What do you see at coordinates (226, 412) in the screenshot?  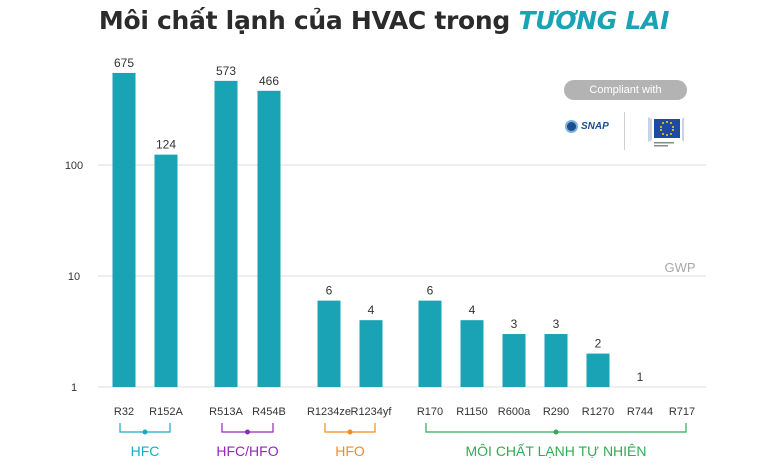 I see `x-tick-label: R513A` at bounding box center [226, 412].